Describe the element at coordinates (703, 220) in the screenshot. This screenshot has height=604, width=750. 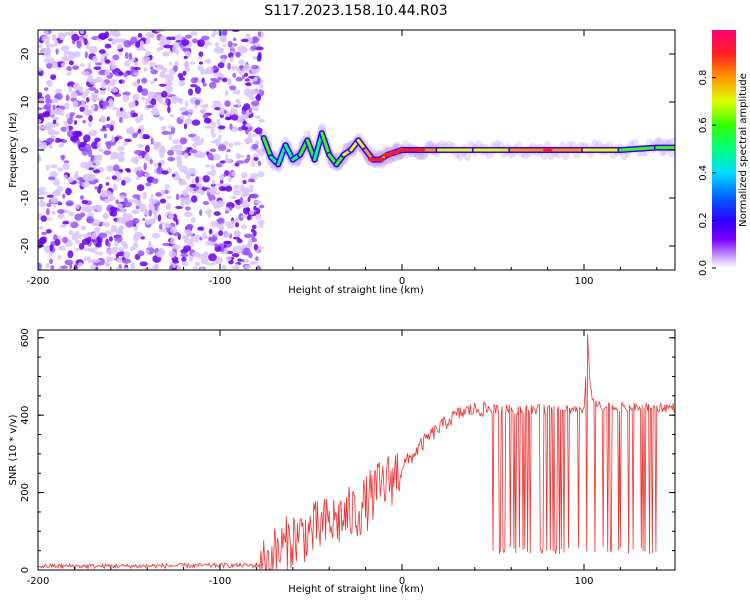
I see `colorbar-tick-label: 0.2` at that location.